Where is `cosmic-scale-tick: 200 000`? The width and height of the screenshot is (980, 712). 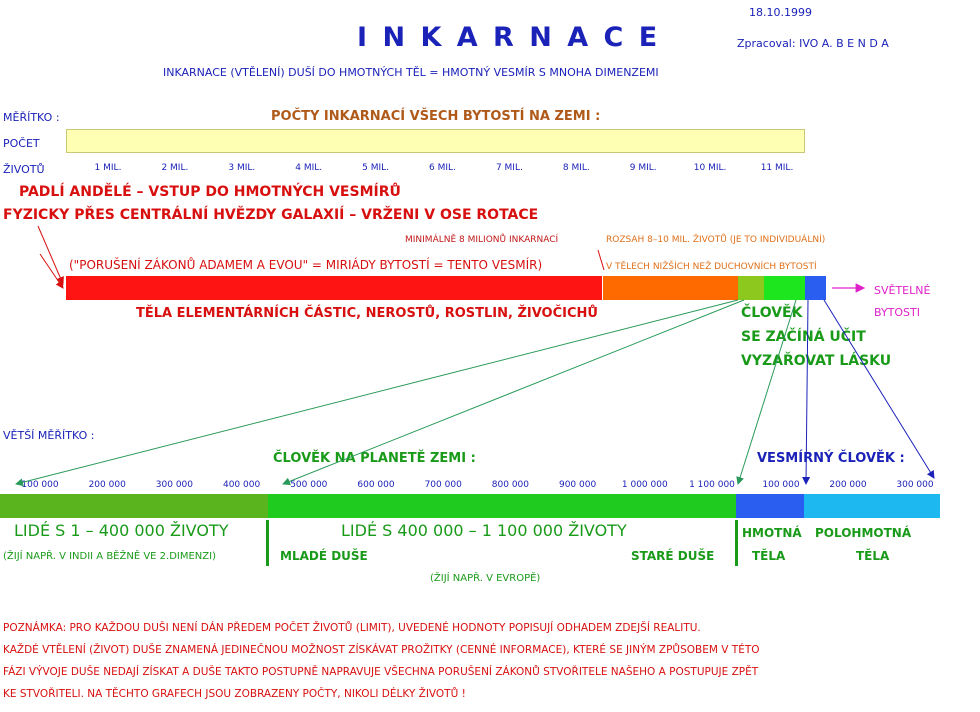 cosmic-scale-tick: 200 000 is located at coordinates (848, 485).